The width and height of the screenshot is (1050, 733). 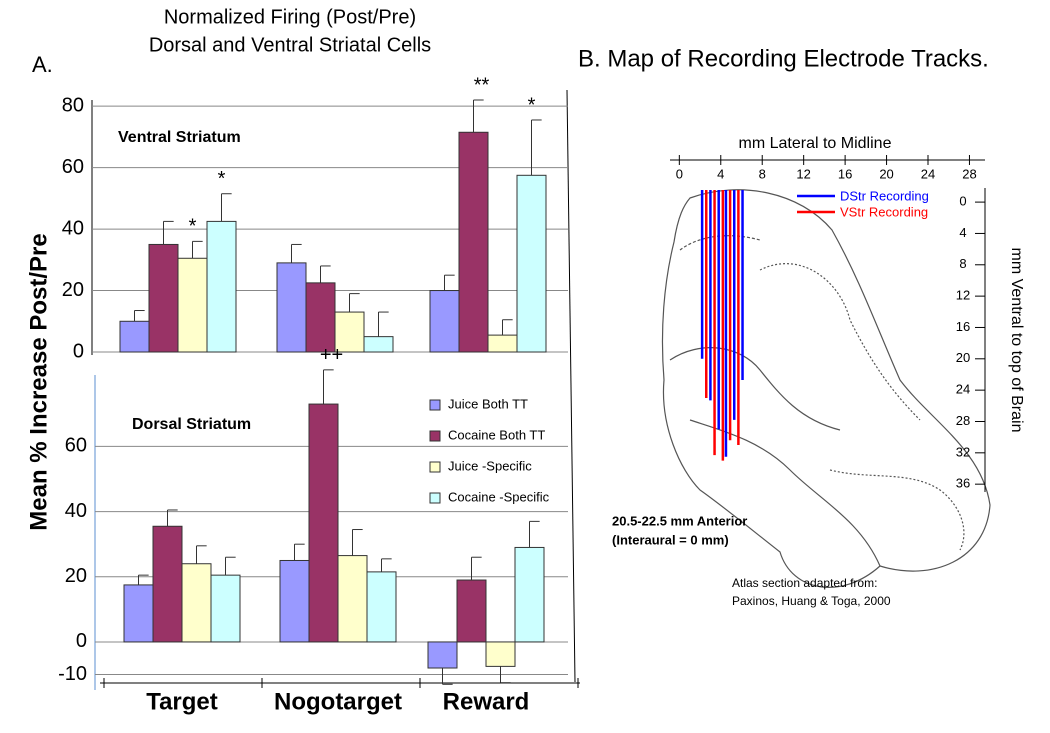 I want to click on x-tick-label: 12, so click(x=803, y=173).